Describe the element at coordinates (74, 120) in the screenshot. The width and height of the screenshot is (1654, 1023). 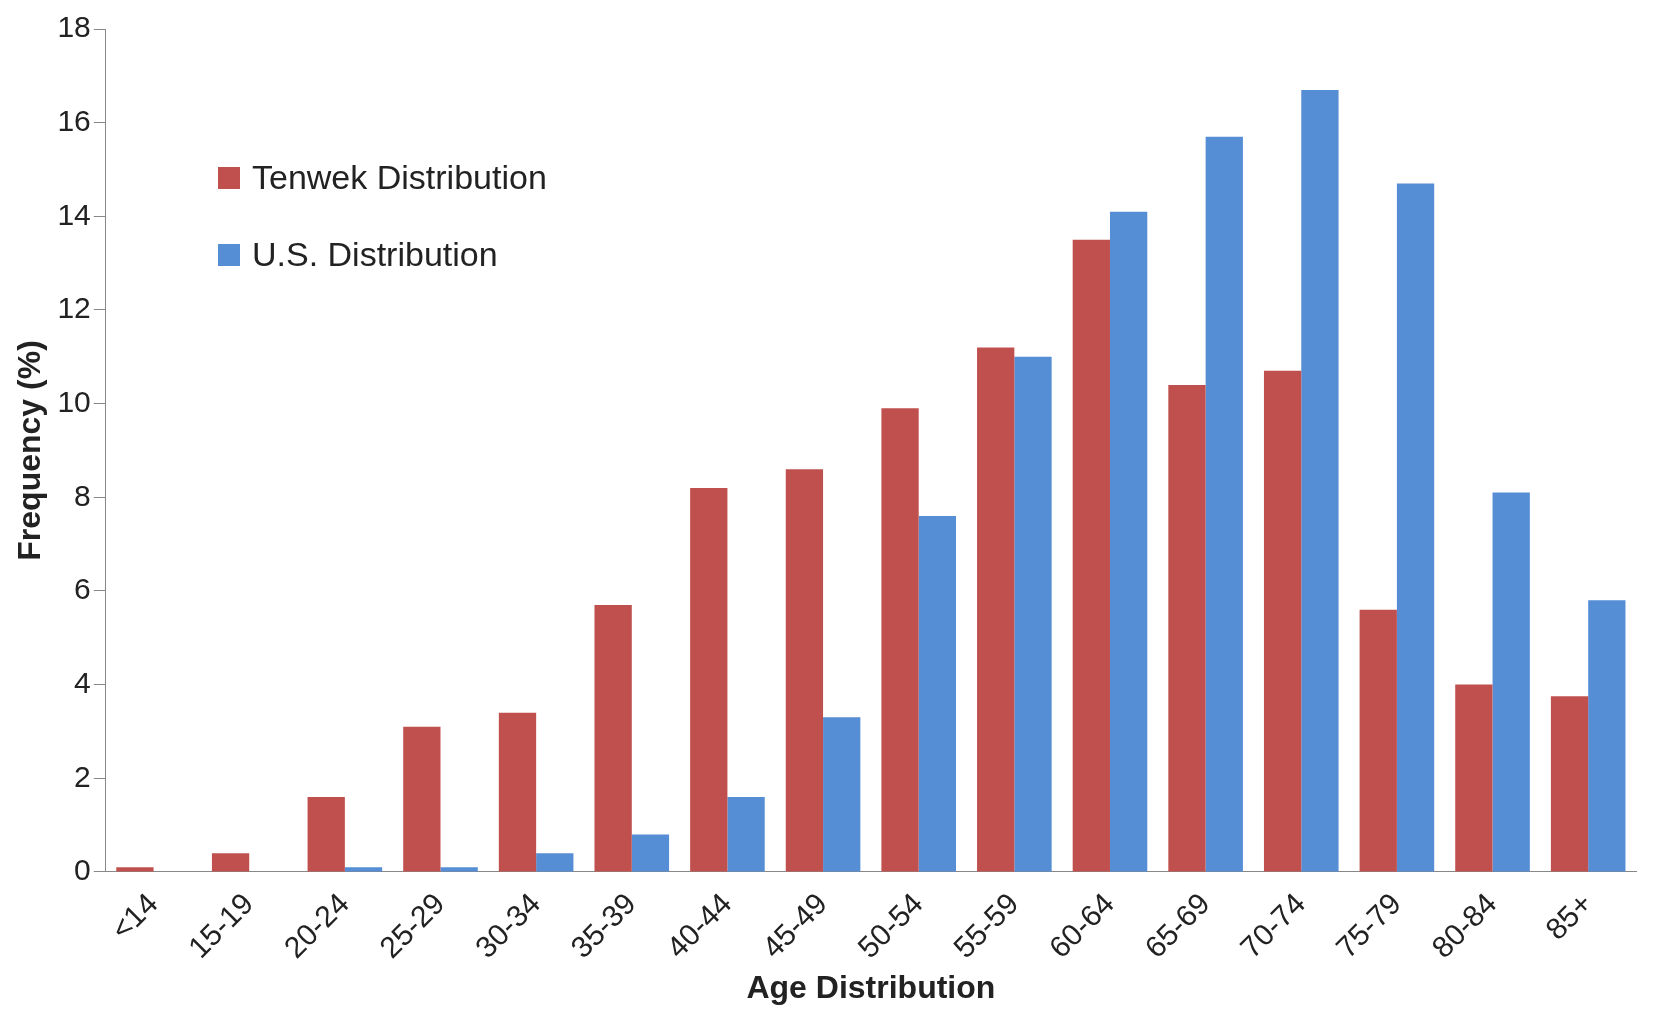
I see `y-tick-label: 16` at that location.